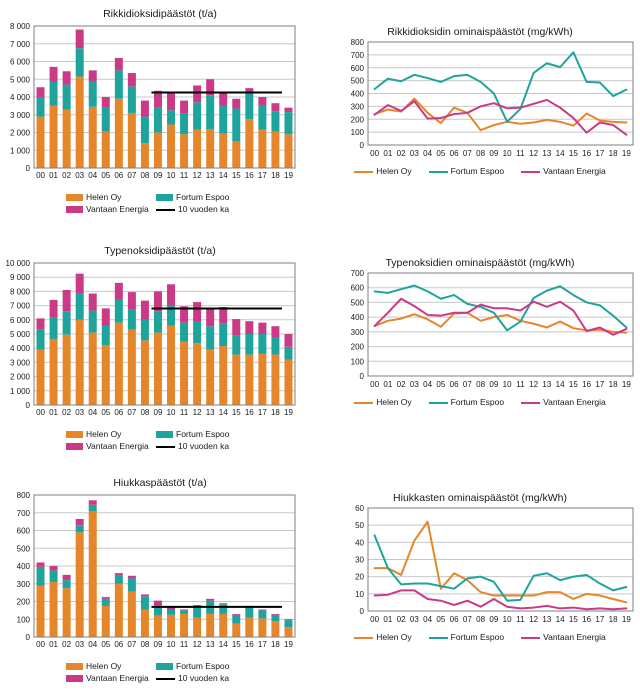 This screenshot has width=640, height=692. Describe the element at coordinates (480, 153) in the screenshot. I see `svg-text: 08` at that location.